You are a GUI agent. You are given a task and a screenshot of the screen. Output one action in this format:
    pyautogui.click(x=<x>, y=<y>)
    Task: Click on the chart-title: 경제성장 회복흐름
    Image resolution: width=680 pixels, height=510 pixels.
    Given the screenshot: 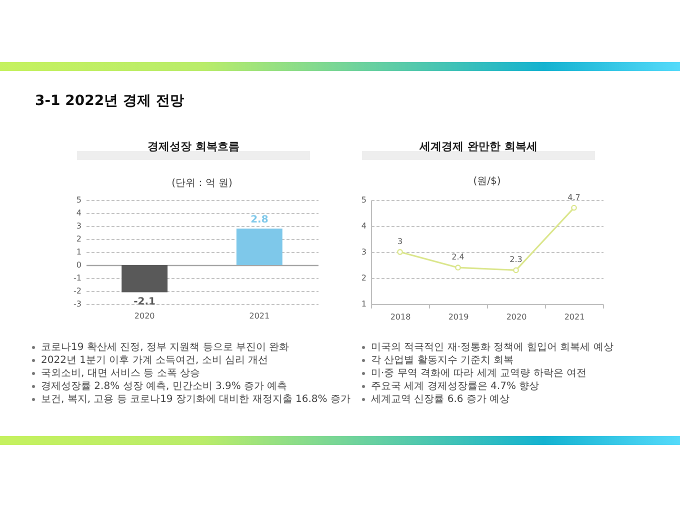 What is the action you would take?
    pyautogui.click(x=193, y=147)
    